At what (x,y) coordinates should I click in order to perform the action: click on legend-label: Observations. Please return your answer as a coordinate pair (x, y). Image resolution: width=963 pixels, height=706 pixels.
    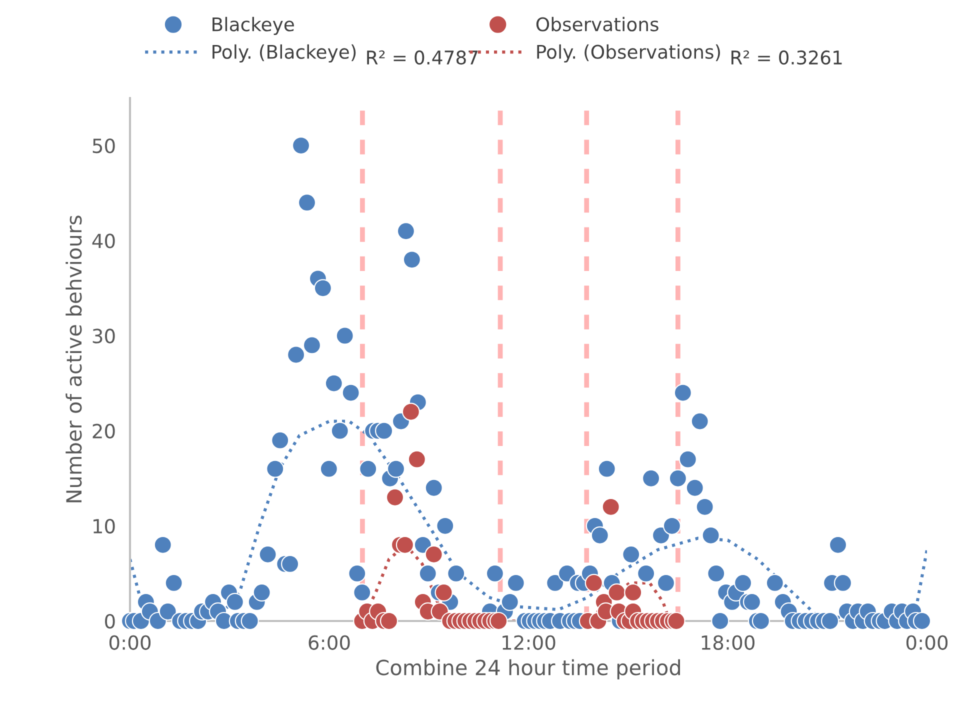
    Looking at the image, I should click on (597, 24).